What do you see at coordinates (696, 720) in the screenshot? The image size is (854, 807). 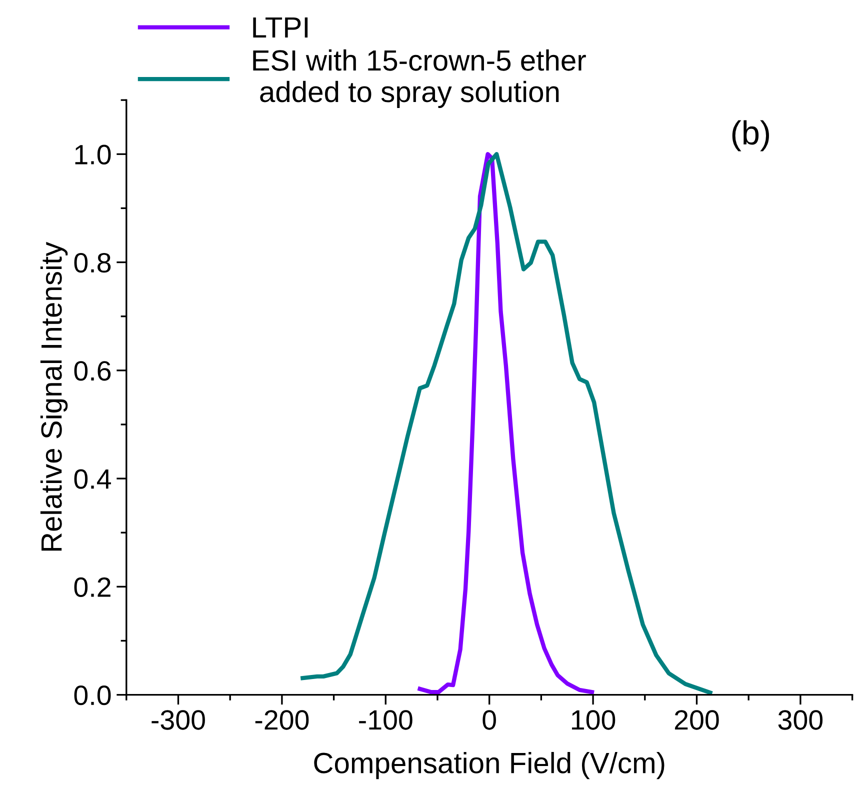 I see `x-tick-label: 200` at bounding box center [696, 720].